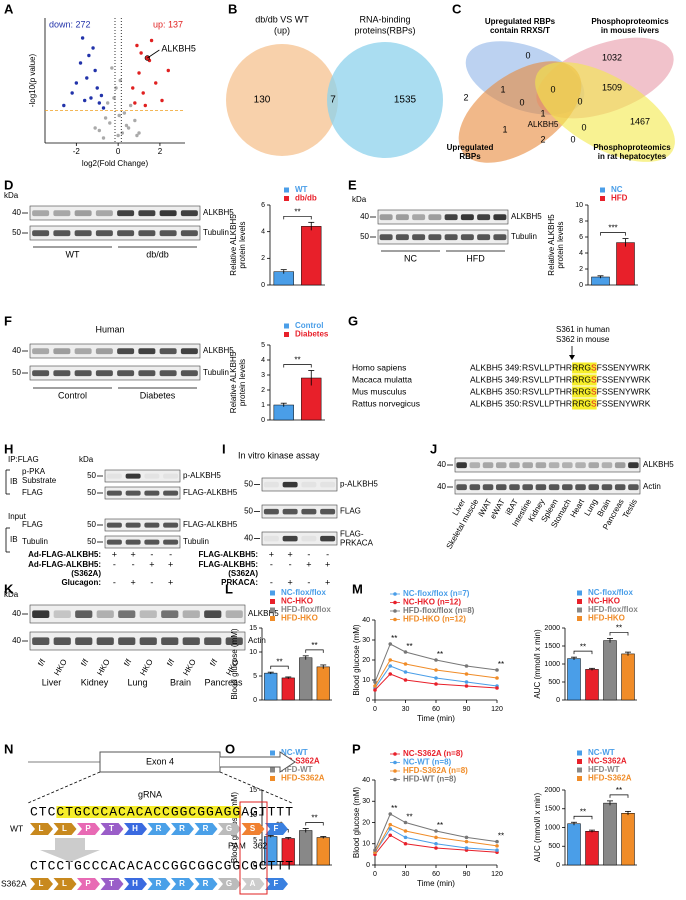 The image size is (686, 900). What do you see at coordinates (232, 8) in the screenshot?
I see `panel-label: B` at bounding box center [232, 8].